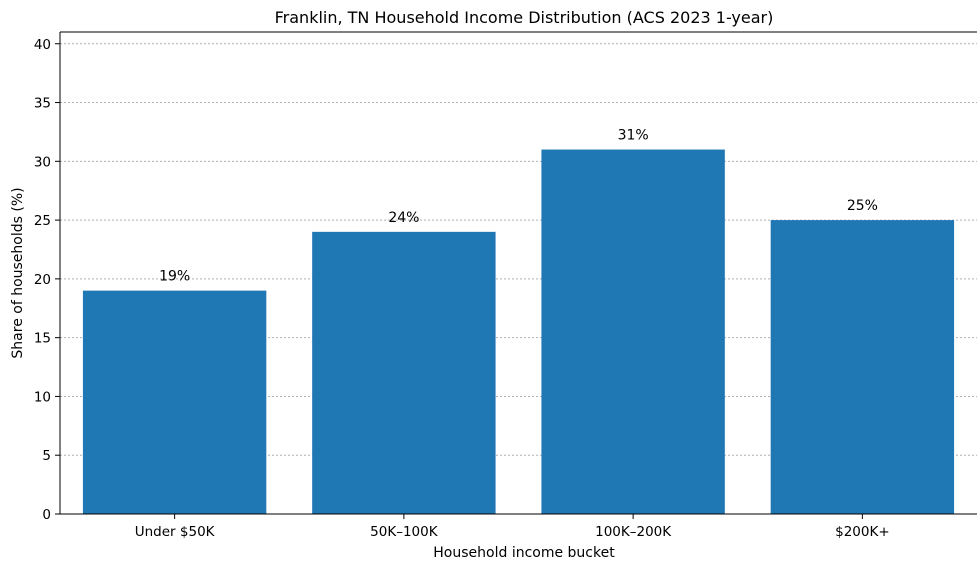  Describe the element at coordinates (862, 206) in the screenshot. I see `data-label: 25%` at that location.